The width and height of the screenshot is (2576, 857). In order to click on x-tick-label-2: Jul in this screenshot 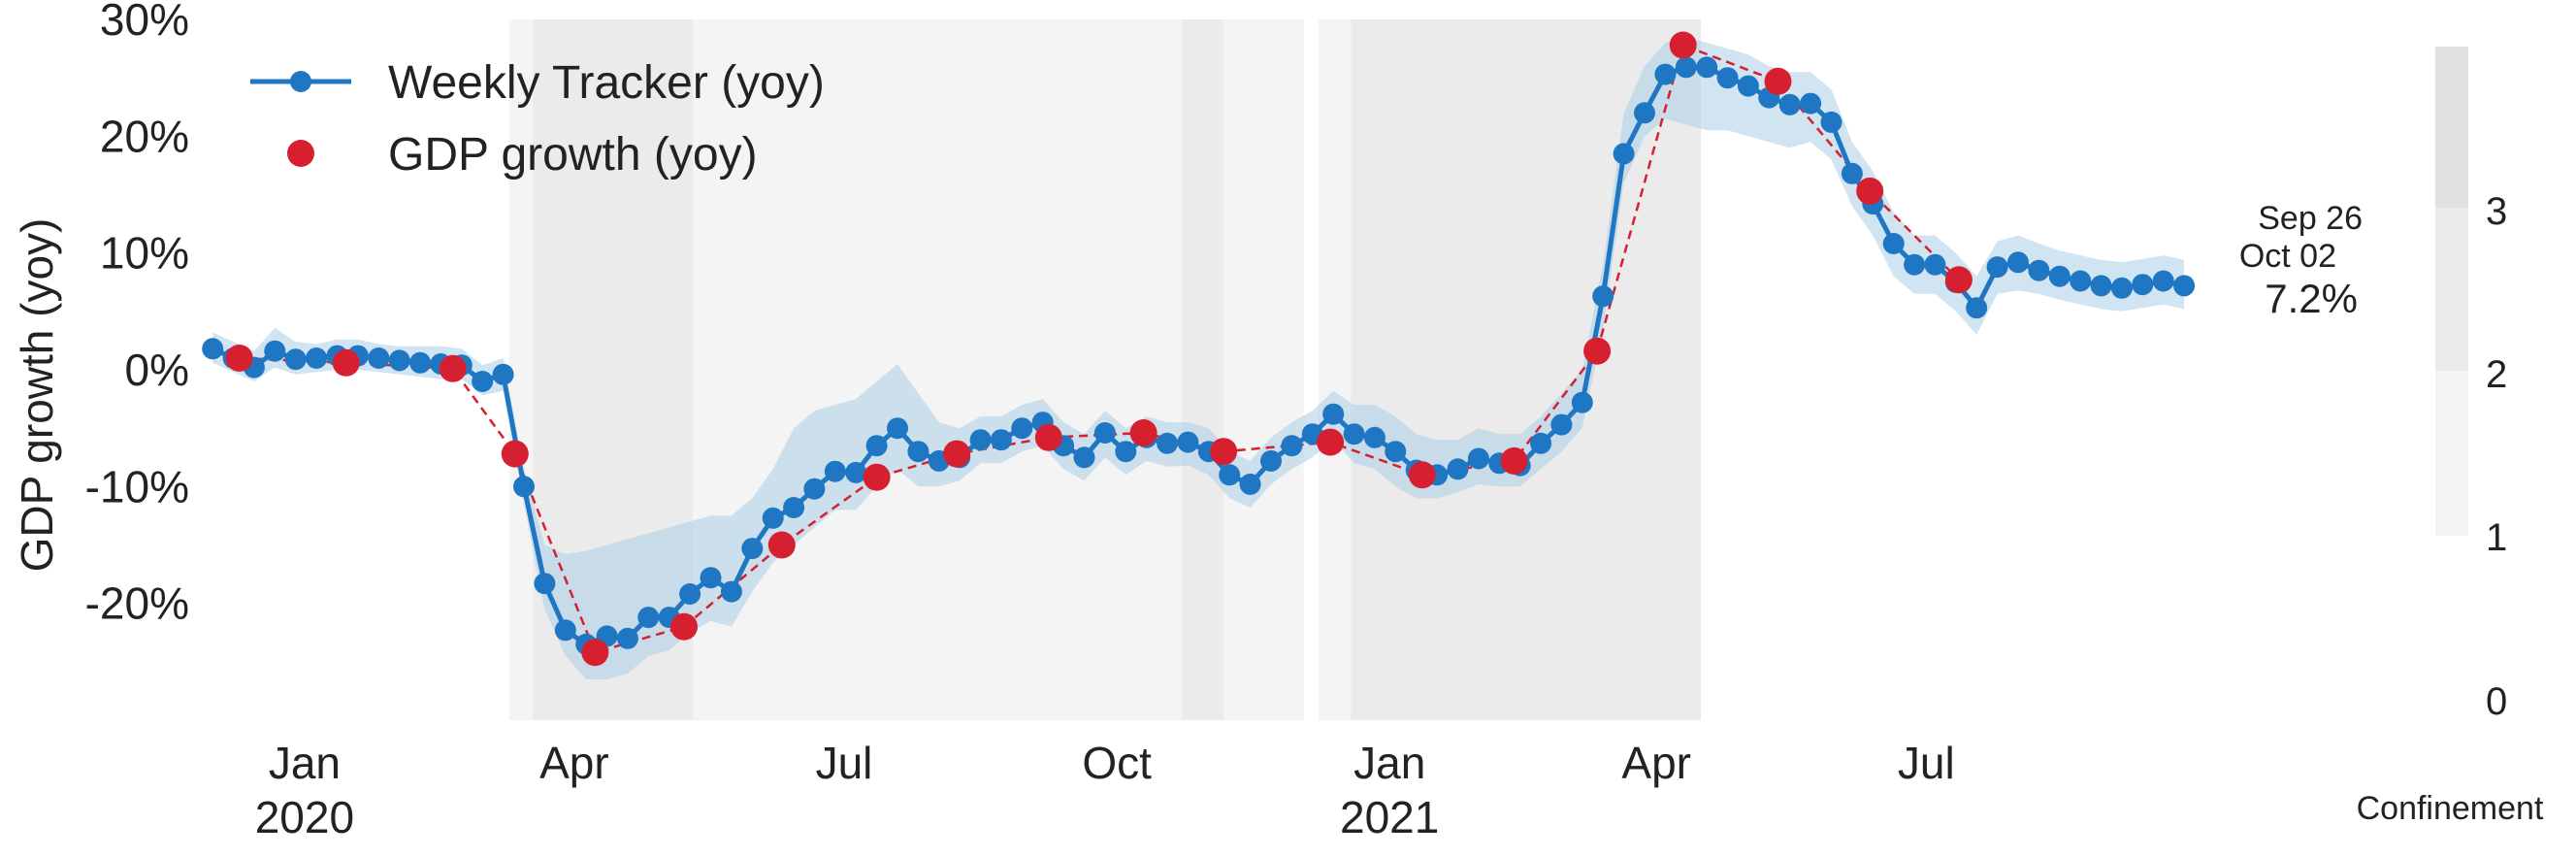, I will do `click(845, 763)`.